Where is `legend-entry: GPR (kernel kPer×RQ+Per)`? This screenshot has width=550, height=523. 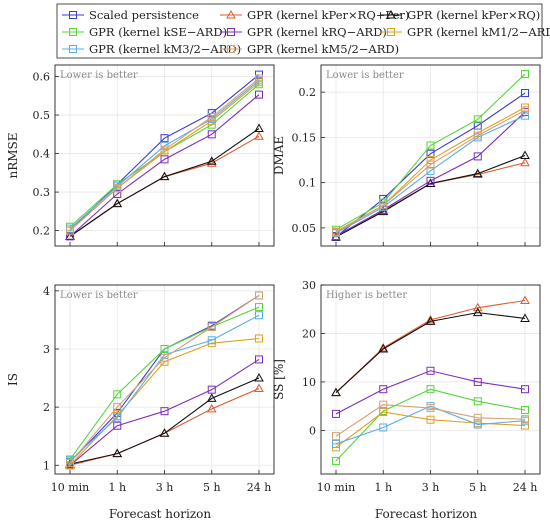 legend-entry: GPR (kernel kPer×RQ+Per) is located at coordinates (314, 15).